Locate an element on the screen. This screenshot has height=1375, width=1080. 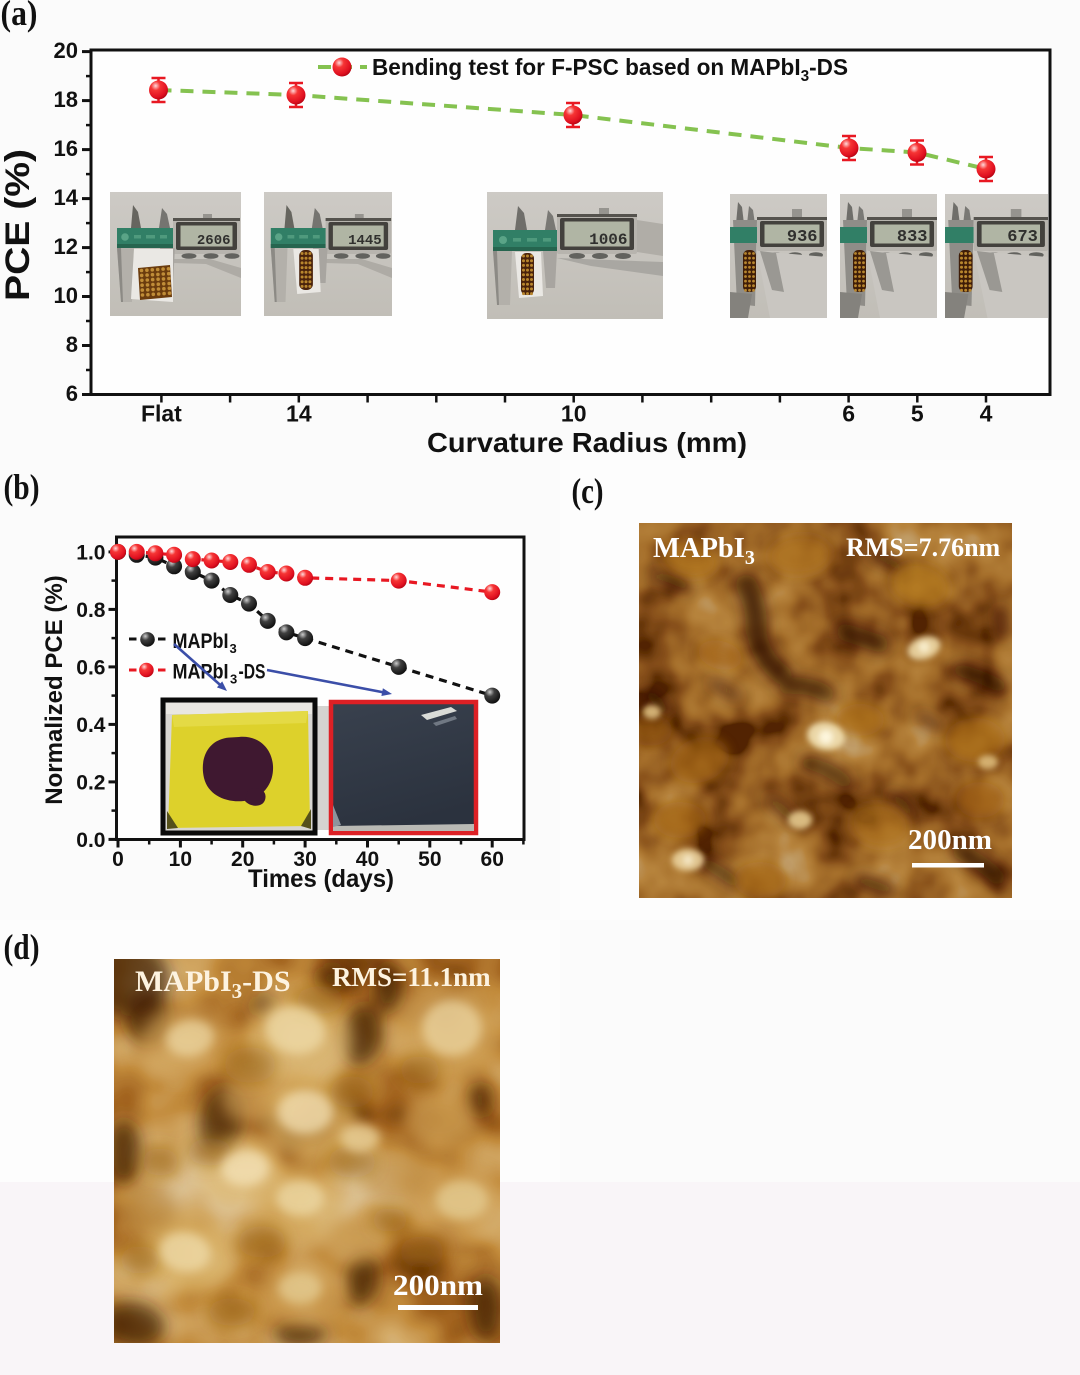
svg-text: 1006 is located at coordinates (608, 240).